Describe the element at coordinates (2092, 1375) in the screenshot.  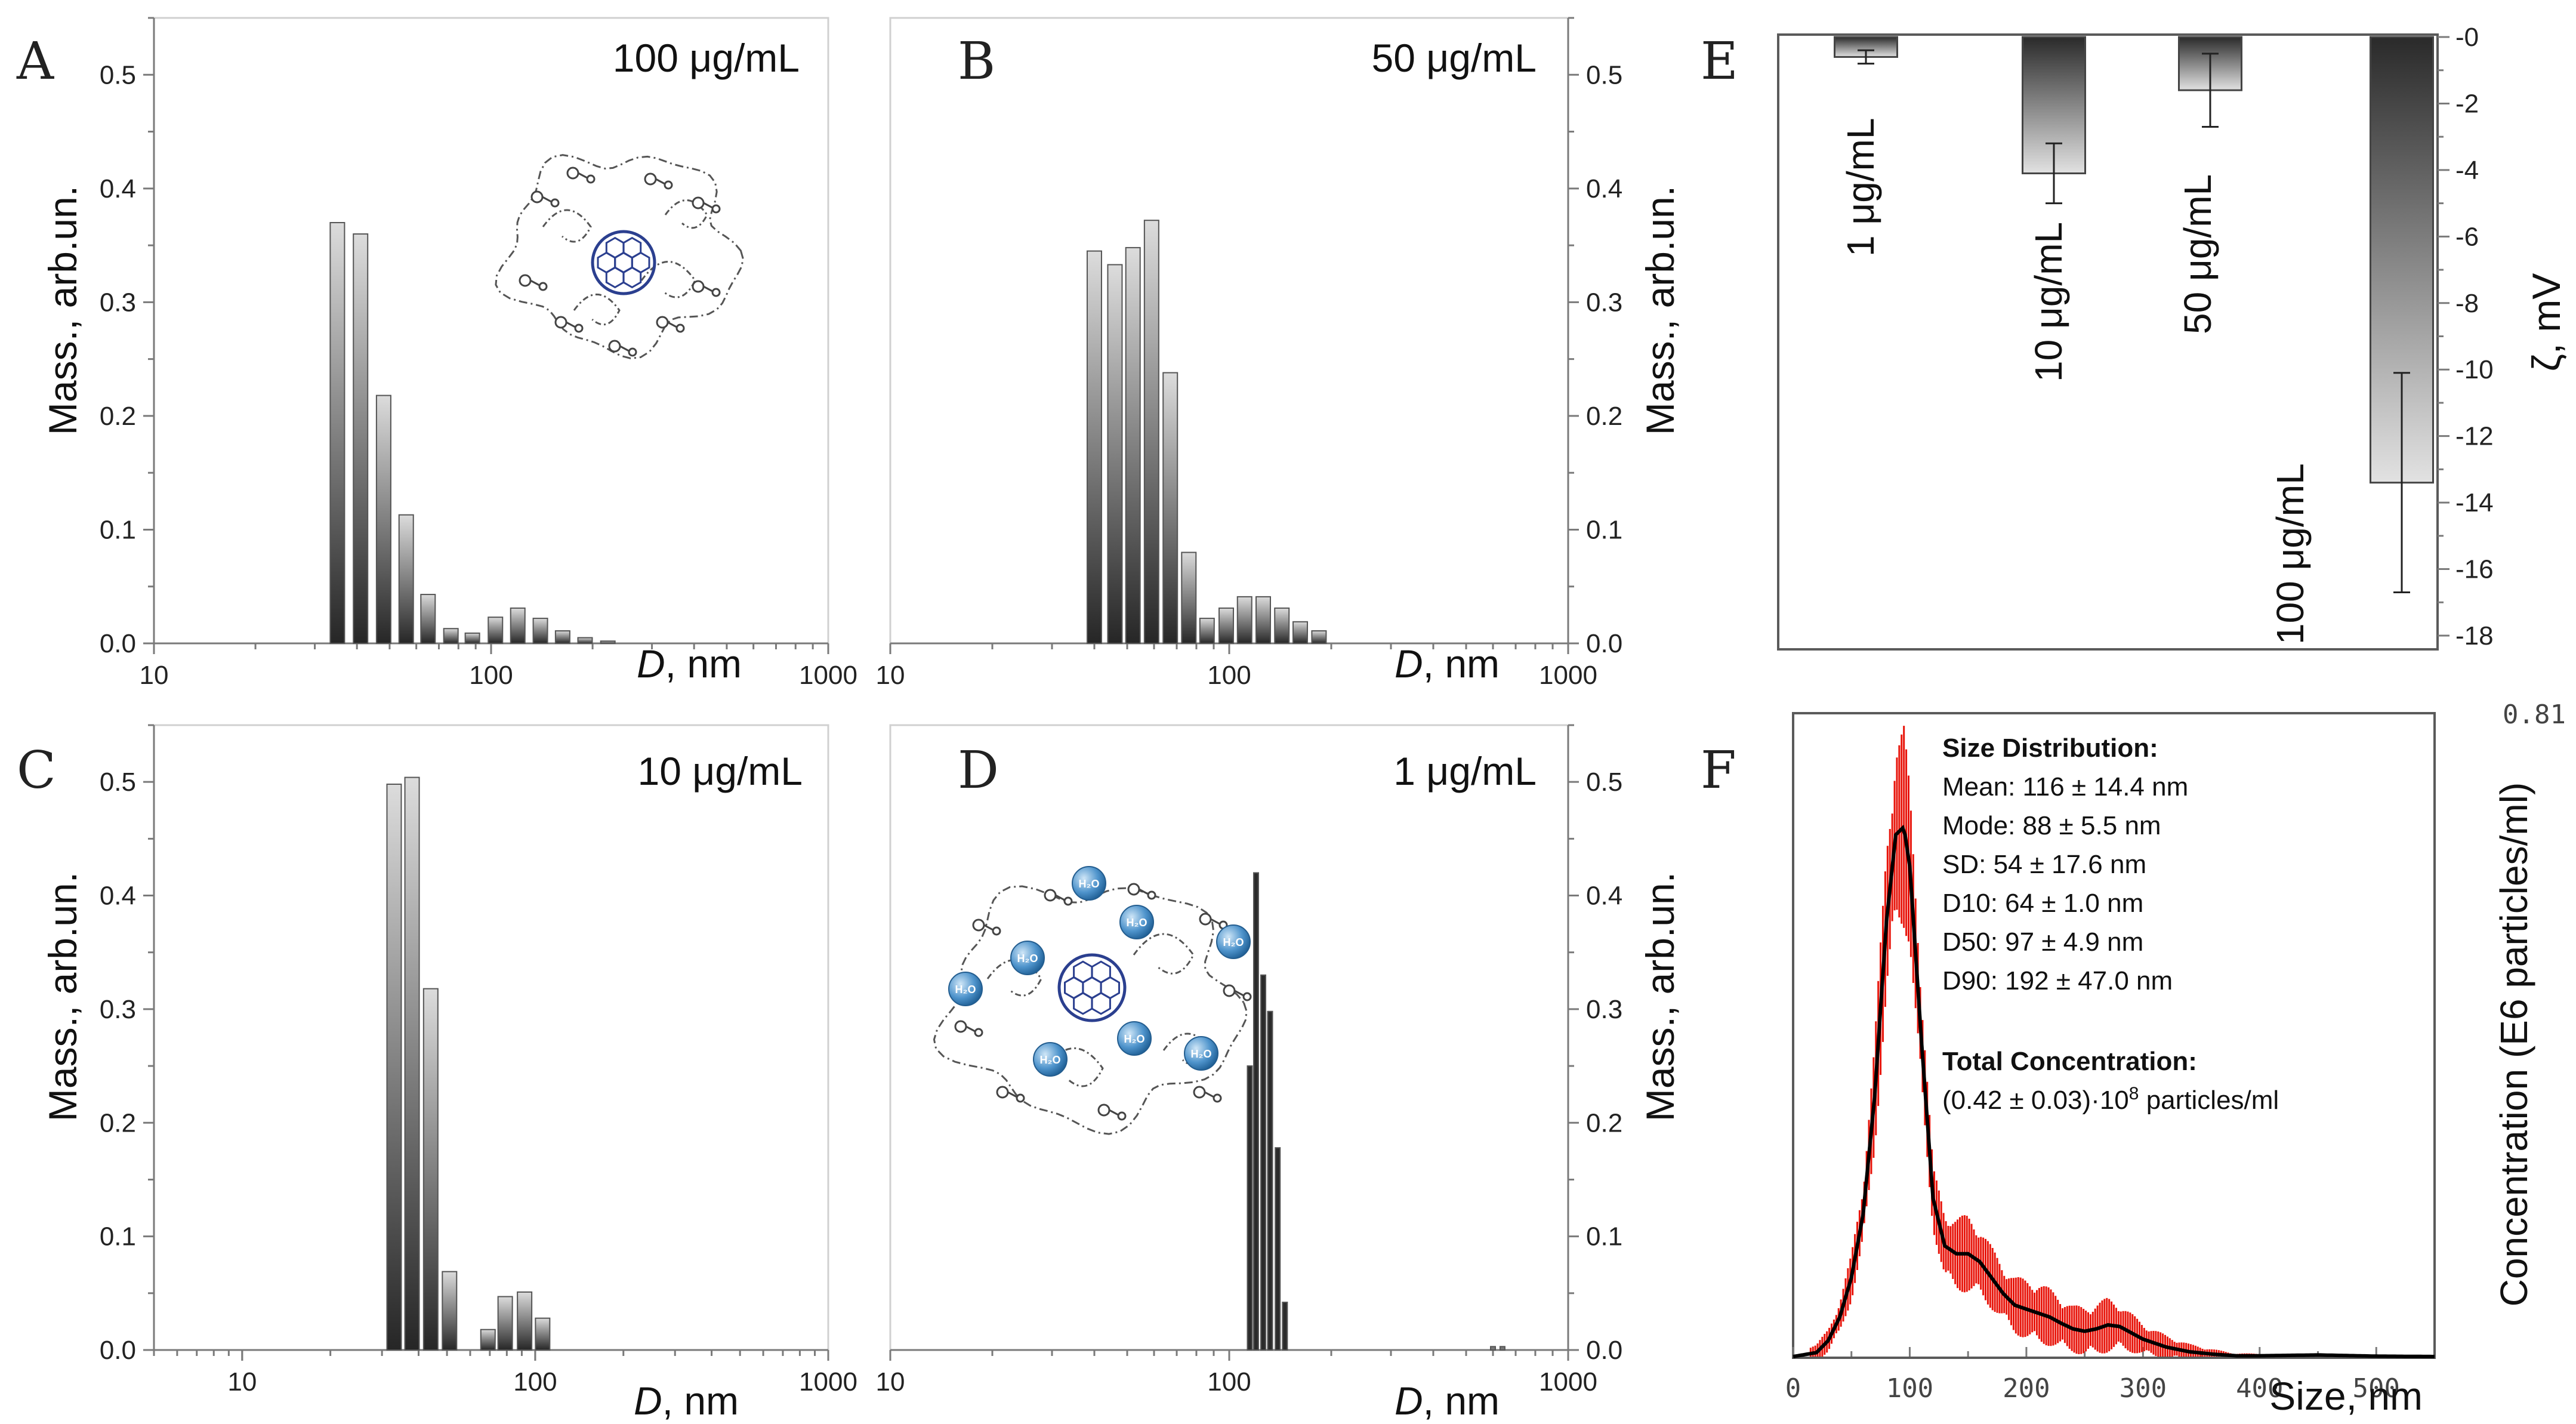
I see `panel-f-x-ticks: 0 100 200 300 400 500` at that location.